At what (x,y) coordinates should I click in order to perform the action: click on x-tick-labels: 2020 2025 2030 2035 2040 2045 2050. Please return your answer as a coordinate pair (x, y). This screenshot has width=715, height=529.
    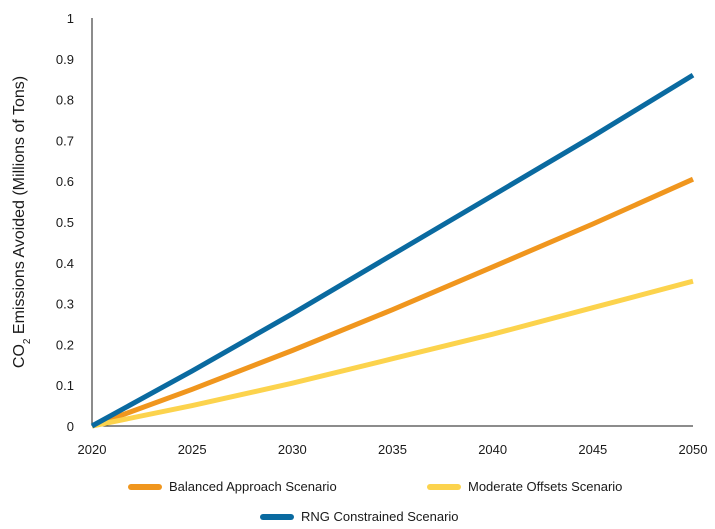
    Looking at the image, I should click on (393, 449).